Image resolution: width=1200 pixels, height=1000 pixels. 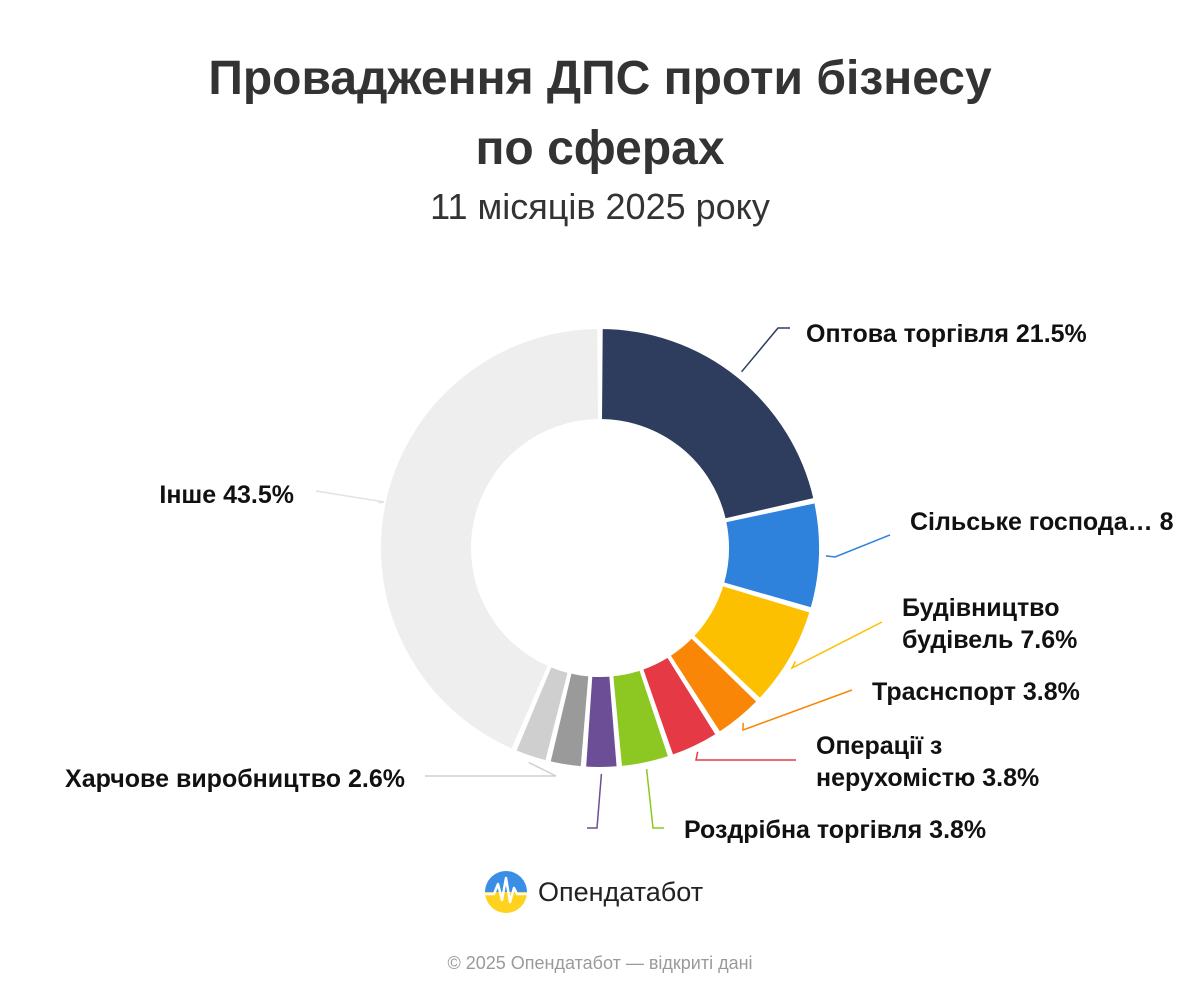 I want to click on slice-label-line: Будівництво, so click(x=981, y=608).